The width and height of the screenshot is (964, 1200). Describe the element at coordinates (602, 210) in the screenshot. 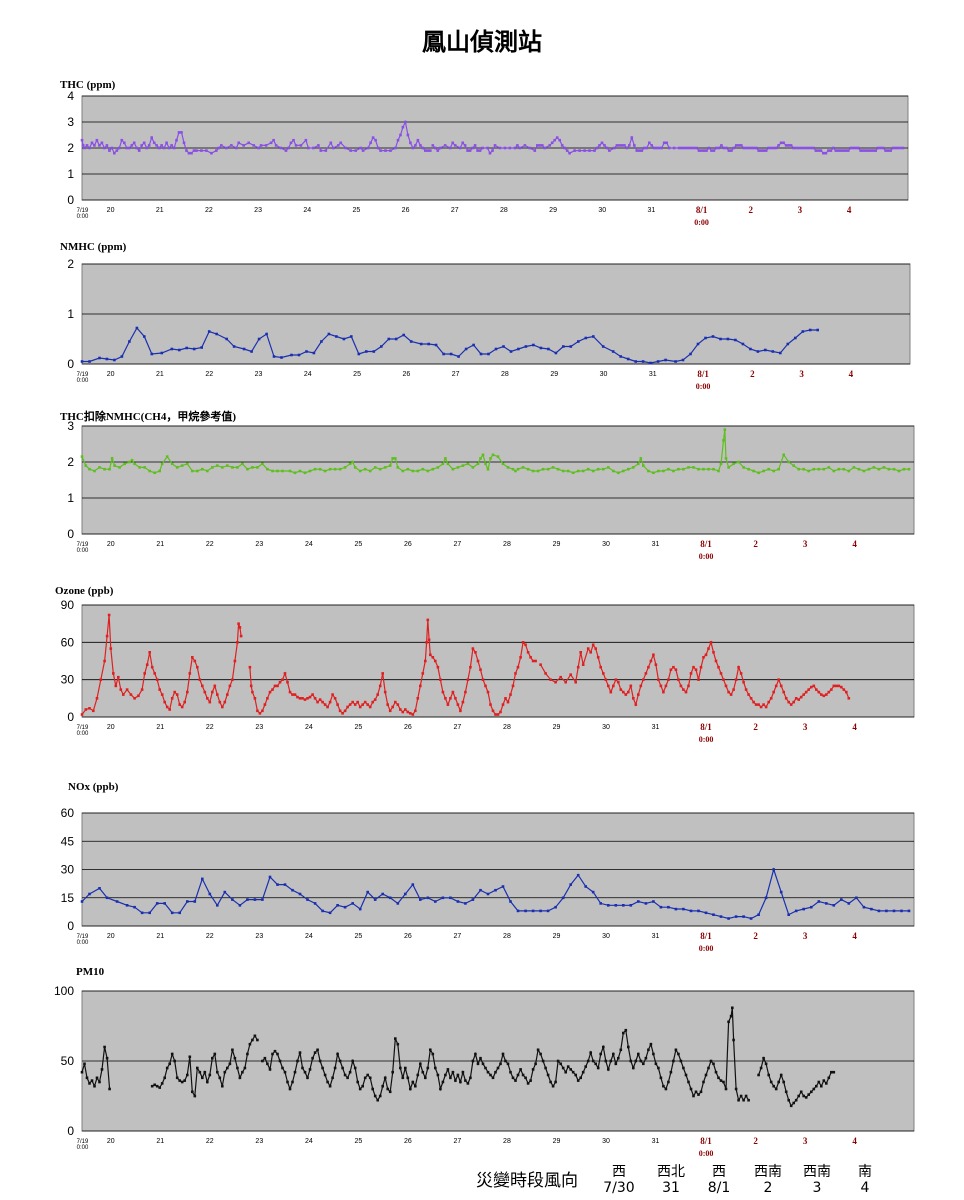

I see `x-tick-label: 30` at that location.